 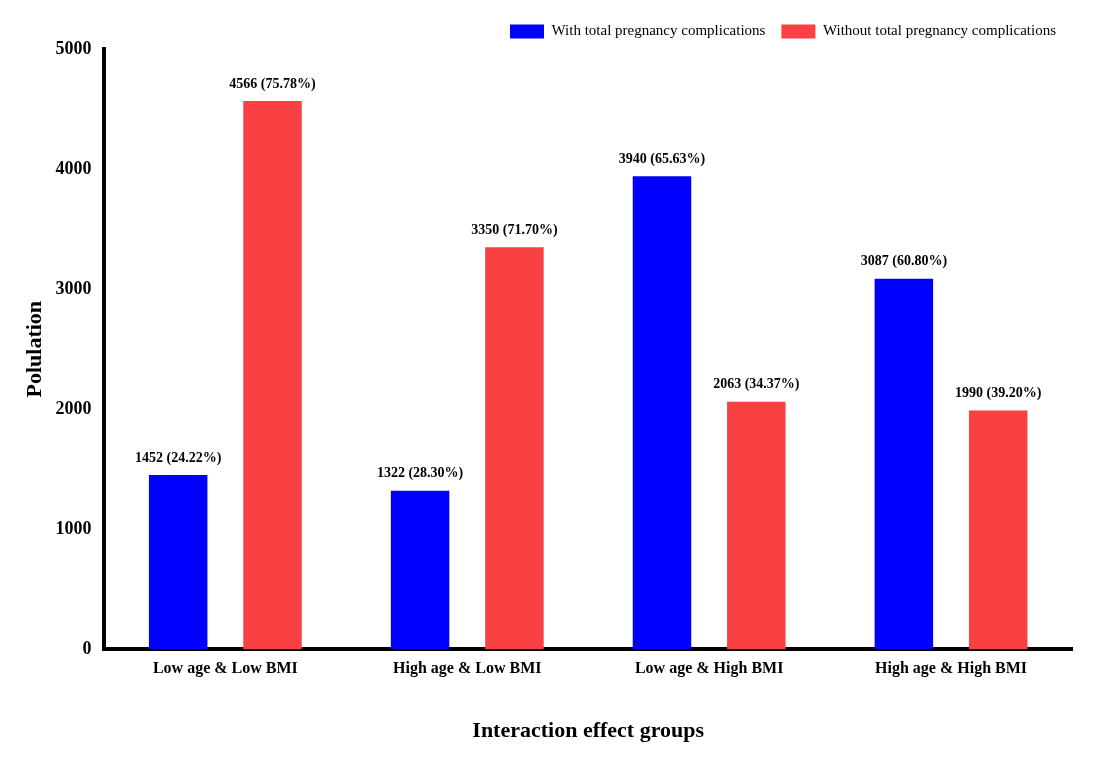 I want to click on data-label: 3940 (65.63%), so click(x=662, y=158).